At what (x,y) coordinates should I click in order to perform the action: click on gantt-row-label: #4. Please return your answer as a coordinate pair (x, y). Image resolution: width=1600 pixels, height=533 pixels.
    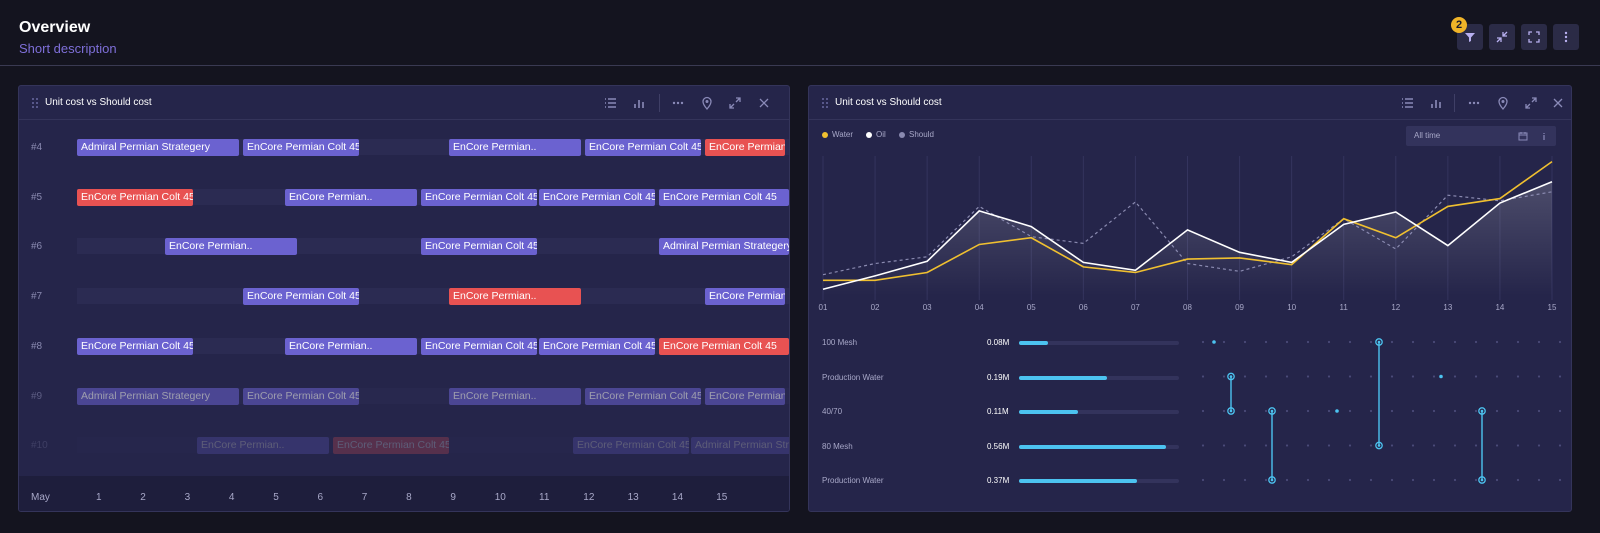
    Looking at the image, I should click on (37, 147).